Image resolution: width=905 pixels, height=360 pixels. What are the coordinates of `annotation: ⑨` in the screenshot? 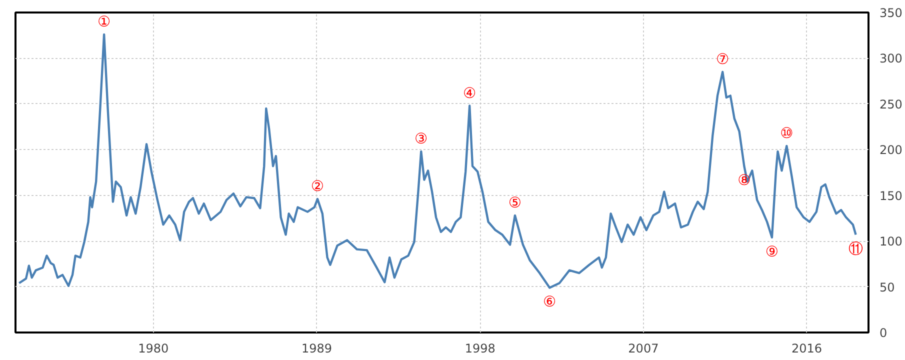 It's located at (772, 251).